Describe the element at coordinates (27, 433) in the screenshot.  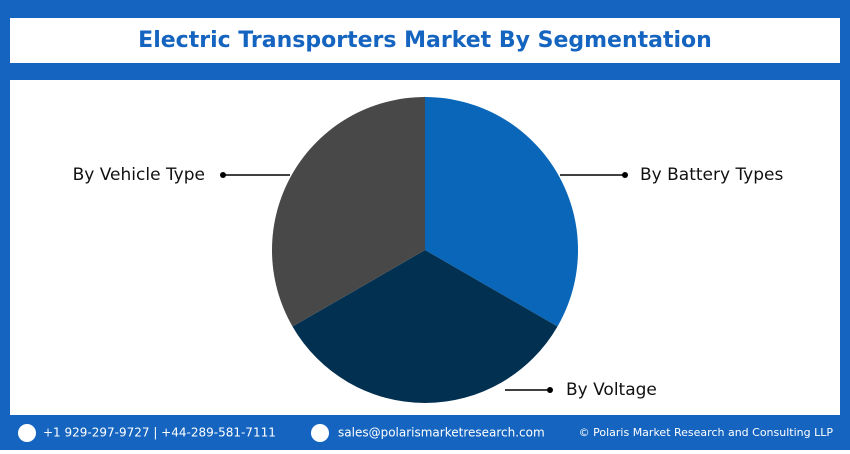
I see `phone-icon` at that location.